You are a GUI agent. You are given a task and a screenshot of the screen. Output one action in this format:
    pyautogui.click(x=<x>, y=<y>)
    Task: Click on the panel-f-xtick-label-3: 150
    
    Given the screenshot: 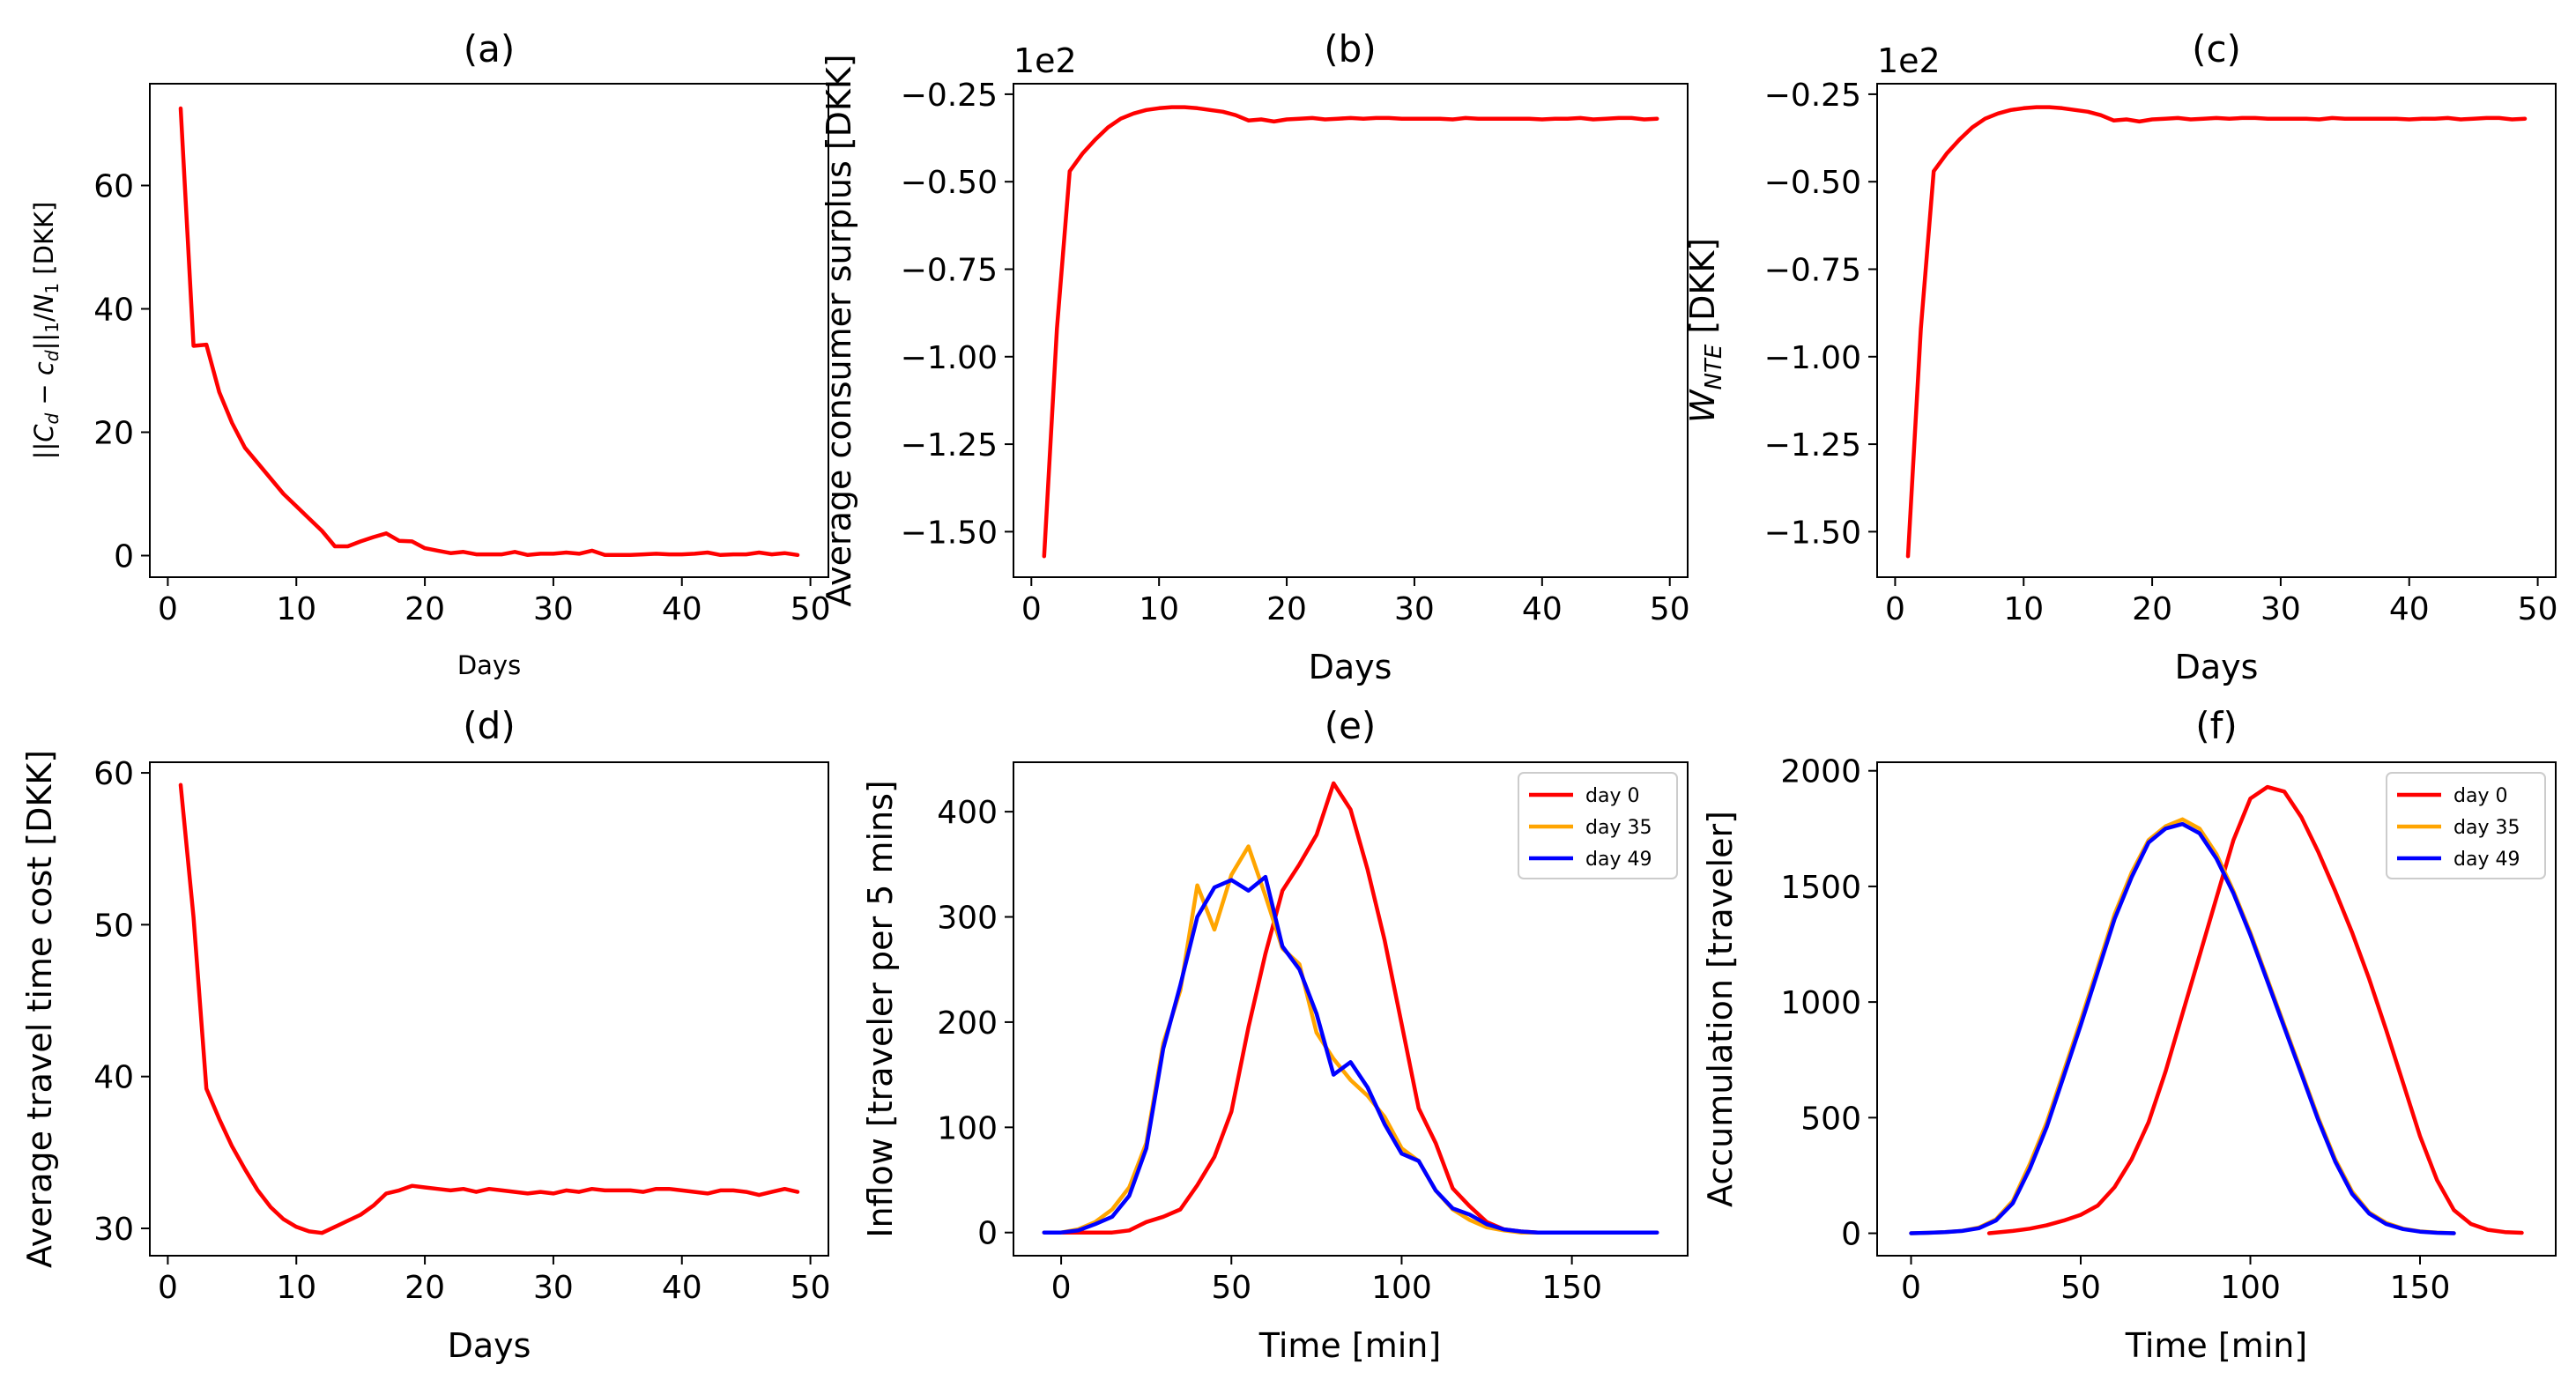 What is the action you would take?
    pyautogui.click(x=2420, y=1288)
    